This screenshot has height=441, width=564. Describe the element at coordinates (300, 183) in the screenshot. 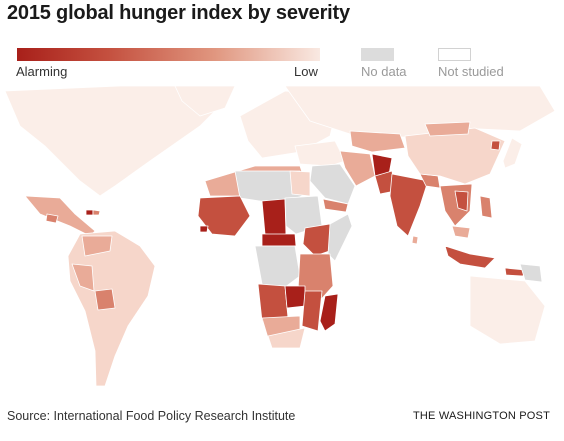

I see `egypt` at that location.